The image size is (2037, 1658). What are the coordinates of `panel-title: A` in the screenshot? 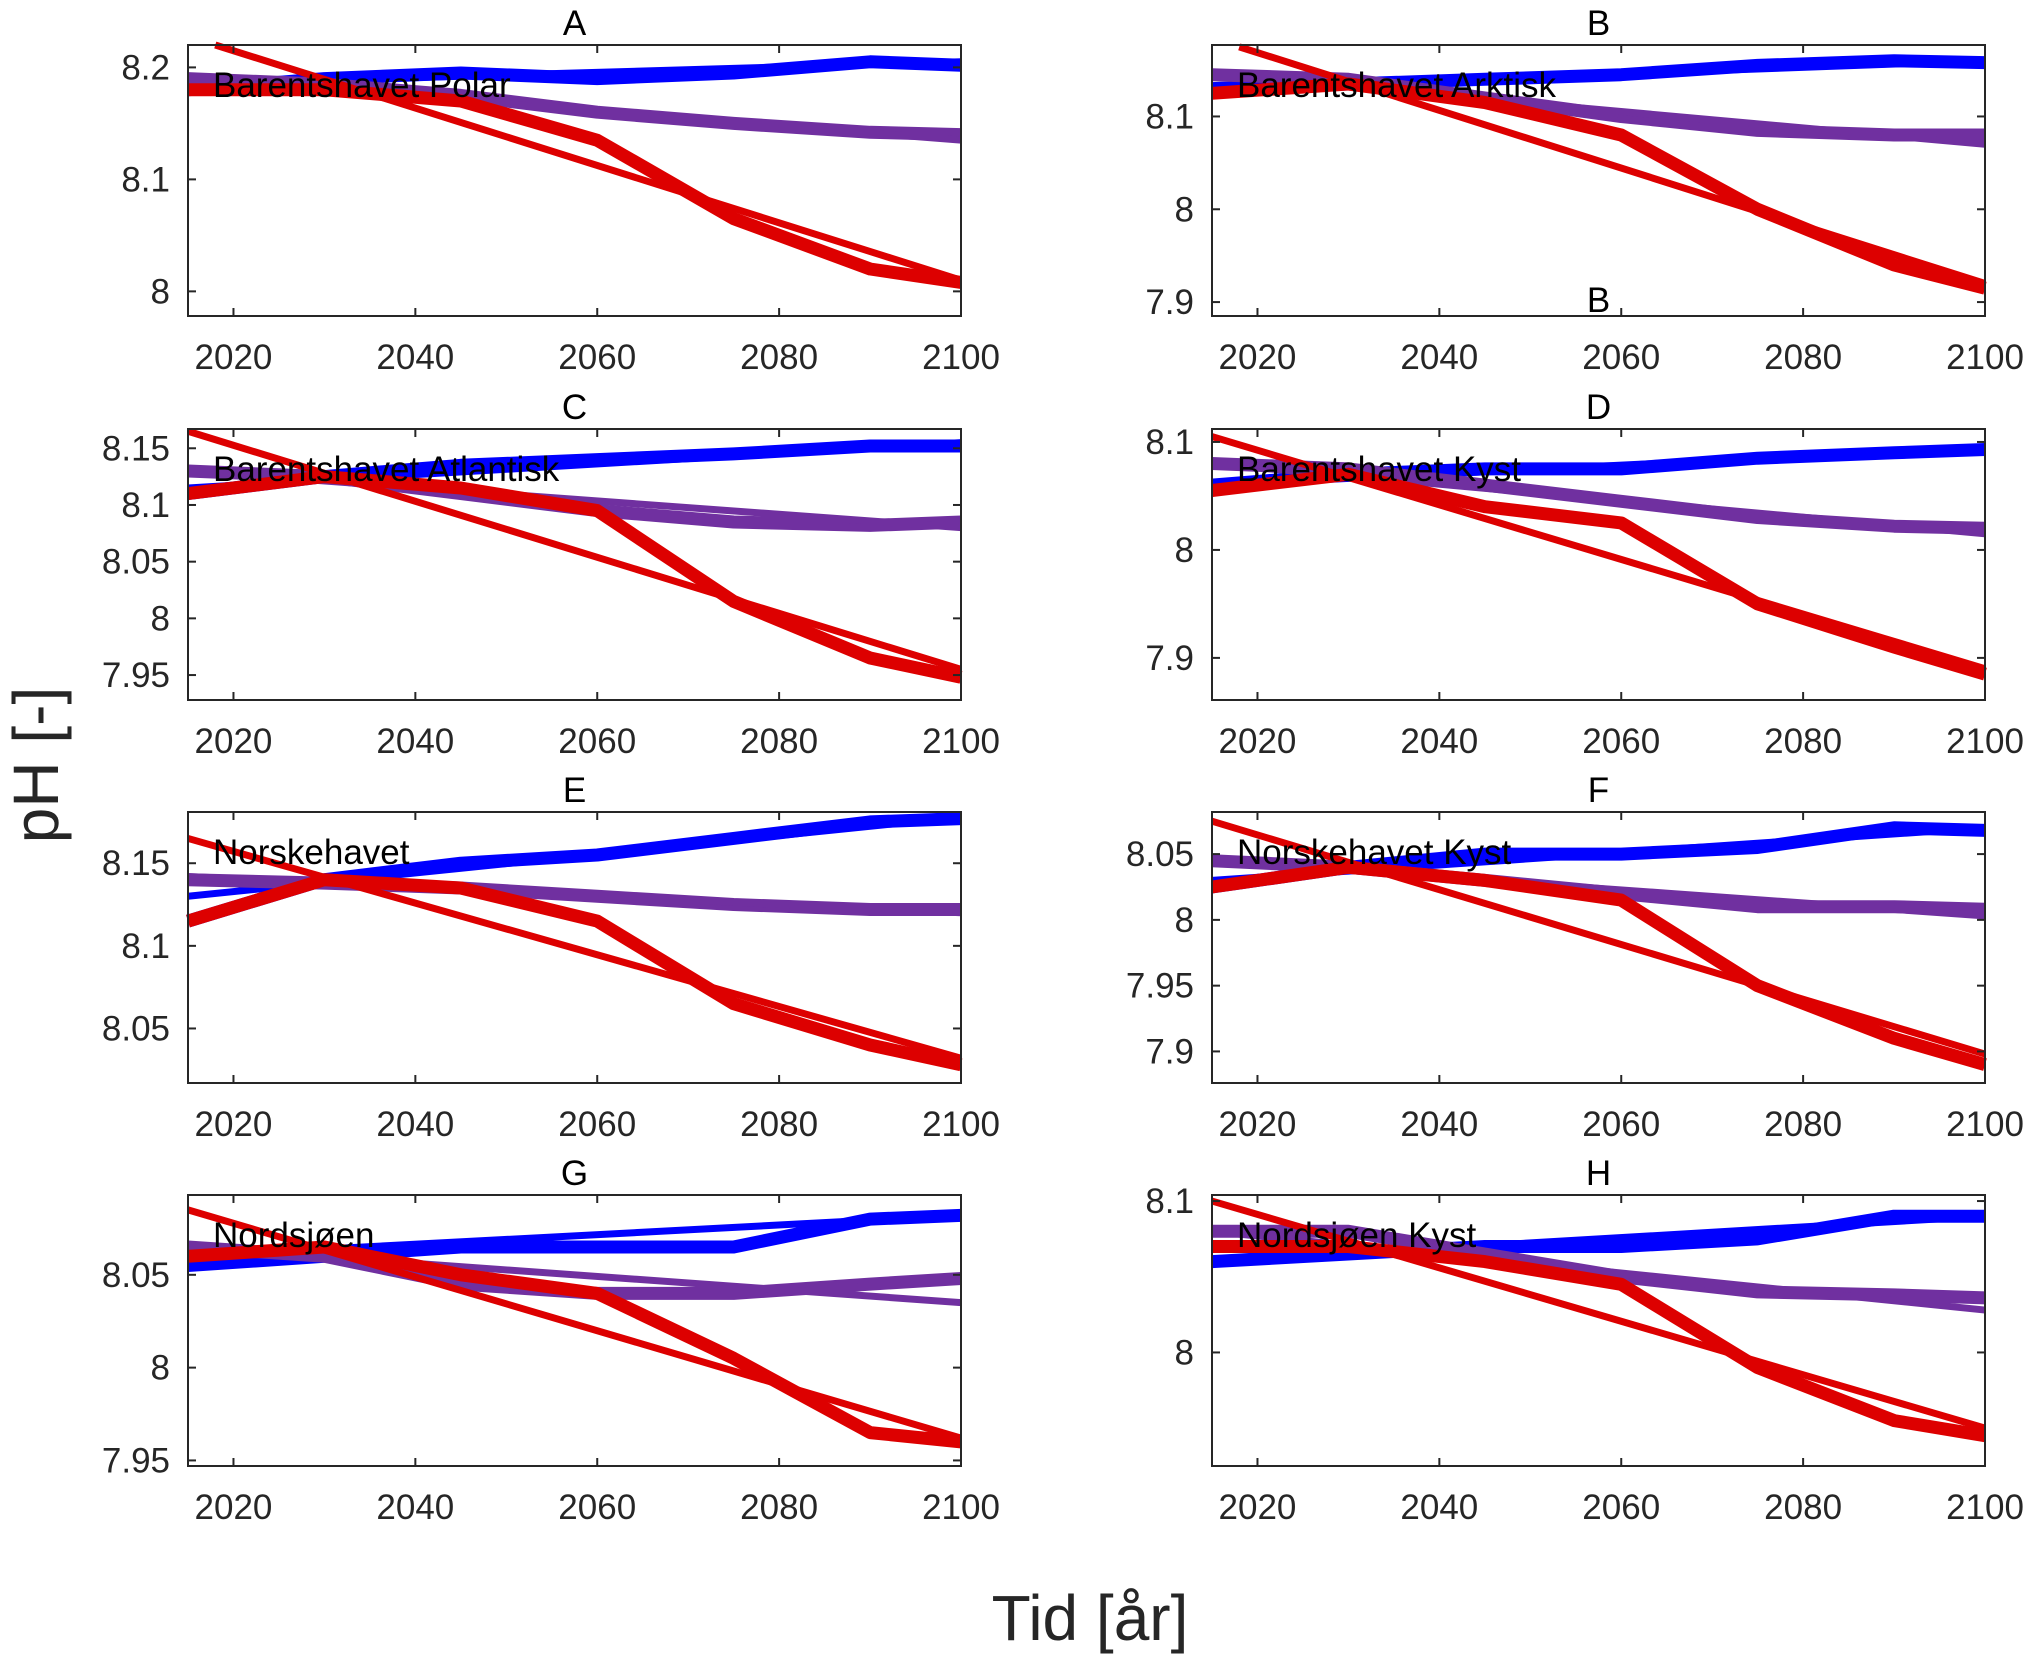 It's located at (575, 23).